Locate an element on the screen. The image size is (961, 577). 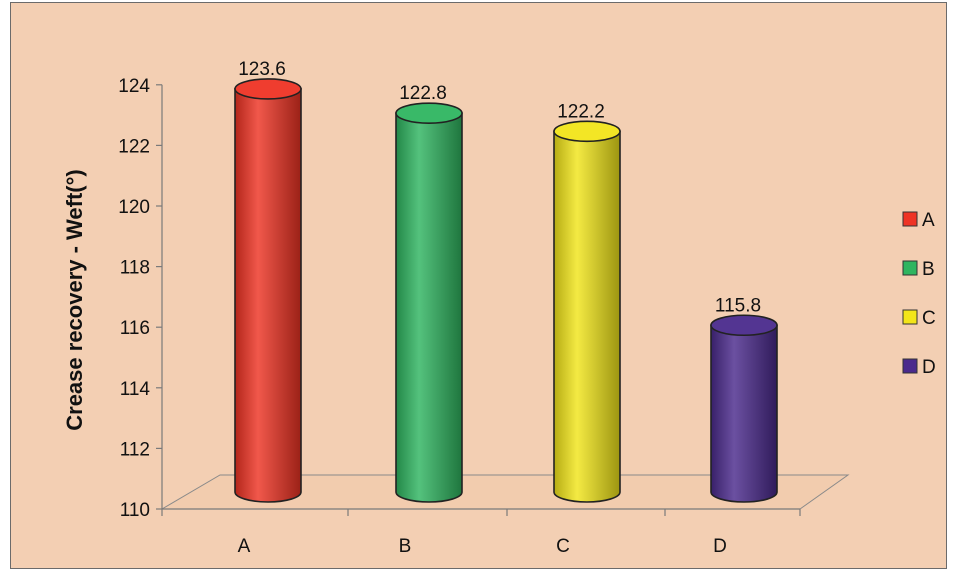
bar-b: 122.8 is located at coordinates (429, 293).